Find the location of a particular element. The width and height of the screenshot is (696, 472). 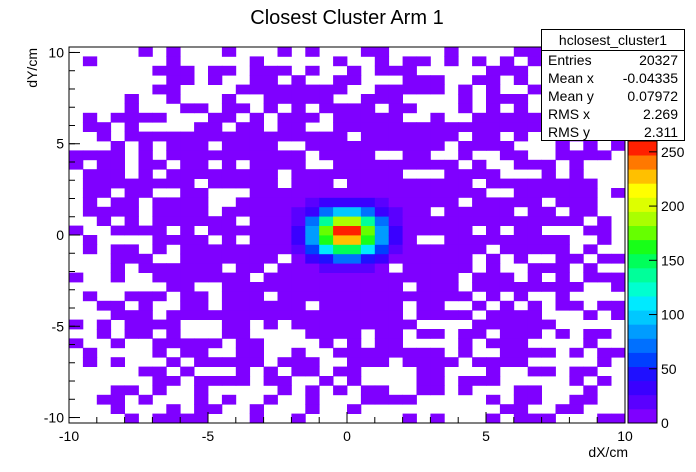

x-tick-label: 0 is located at coordinates (347, 436).